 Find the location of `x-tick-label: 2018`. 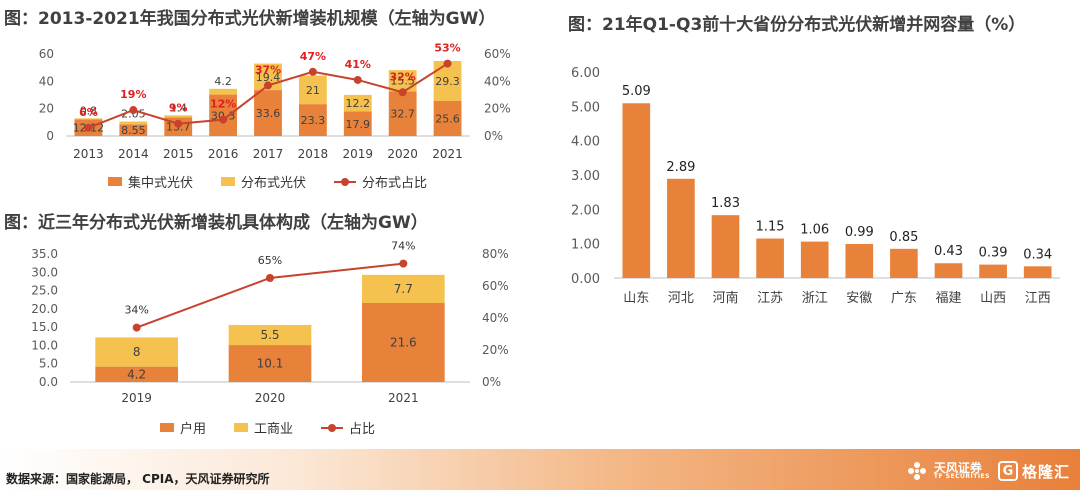

x-tick-label: 2018 is located at coordinates (313, 154).